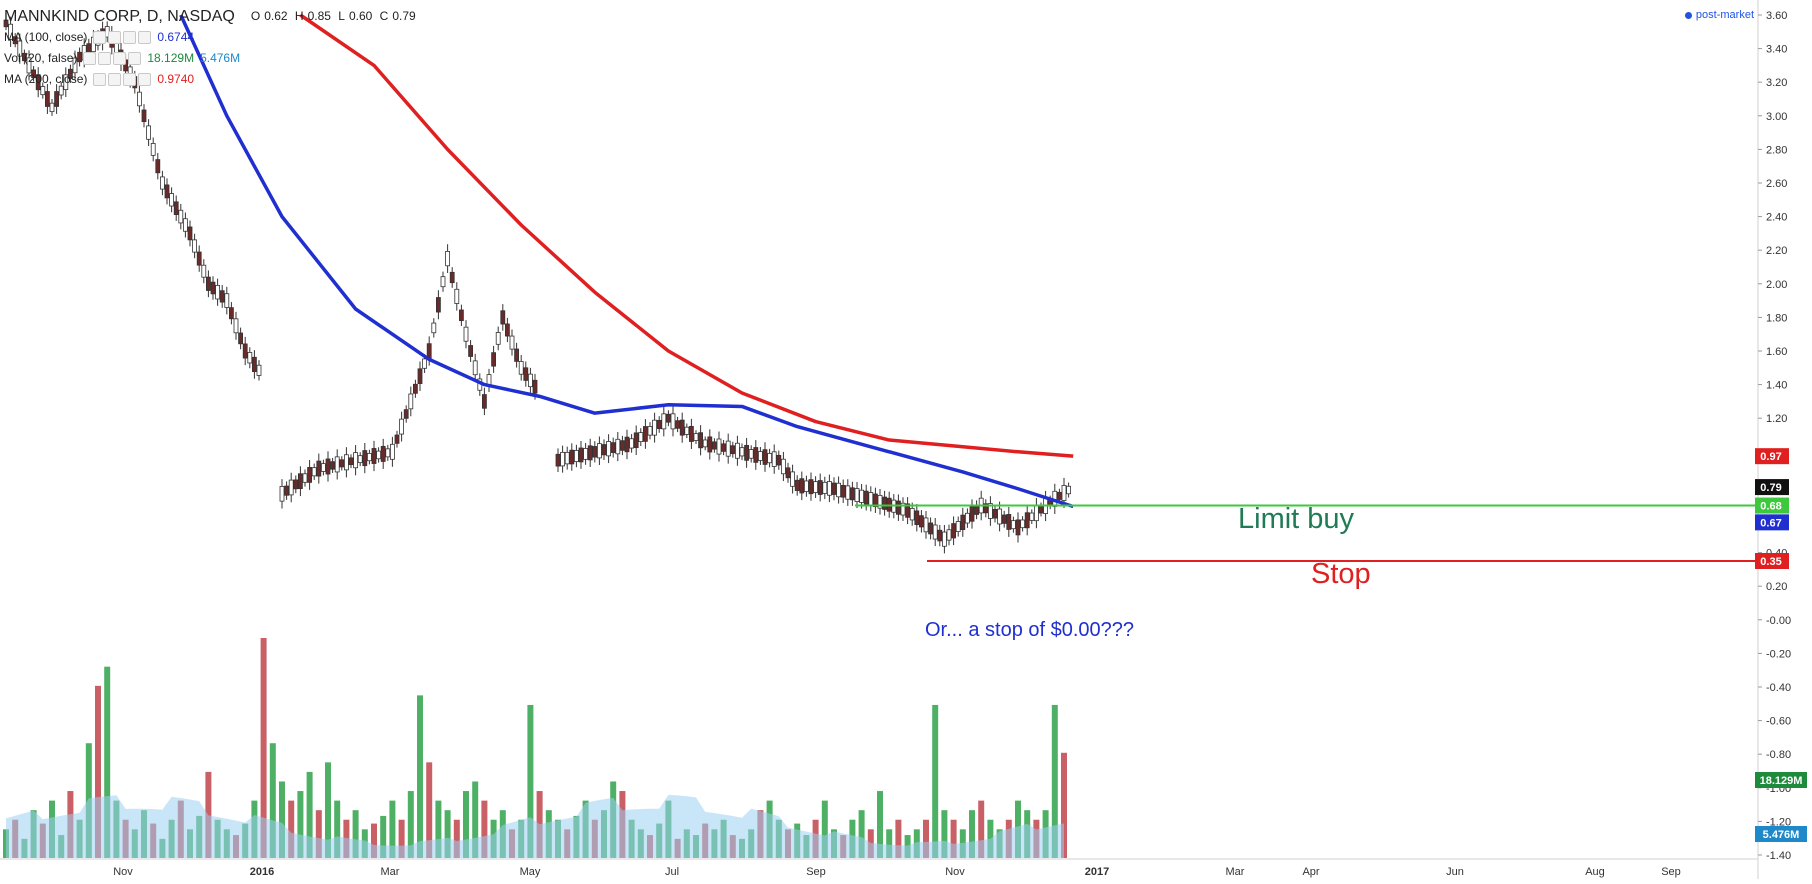 This screenshot has width=1812, height=884. I want to click on x-tick-label: 2017, so click(1097, 872).